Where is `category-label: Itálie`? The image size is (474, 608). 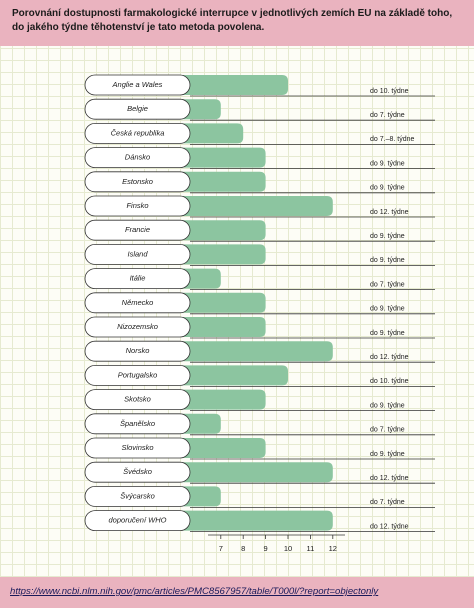 category-label: Itálie is located at coordinates (138, 278).